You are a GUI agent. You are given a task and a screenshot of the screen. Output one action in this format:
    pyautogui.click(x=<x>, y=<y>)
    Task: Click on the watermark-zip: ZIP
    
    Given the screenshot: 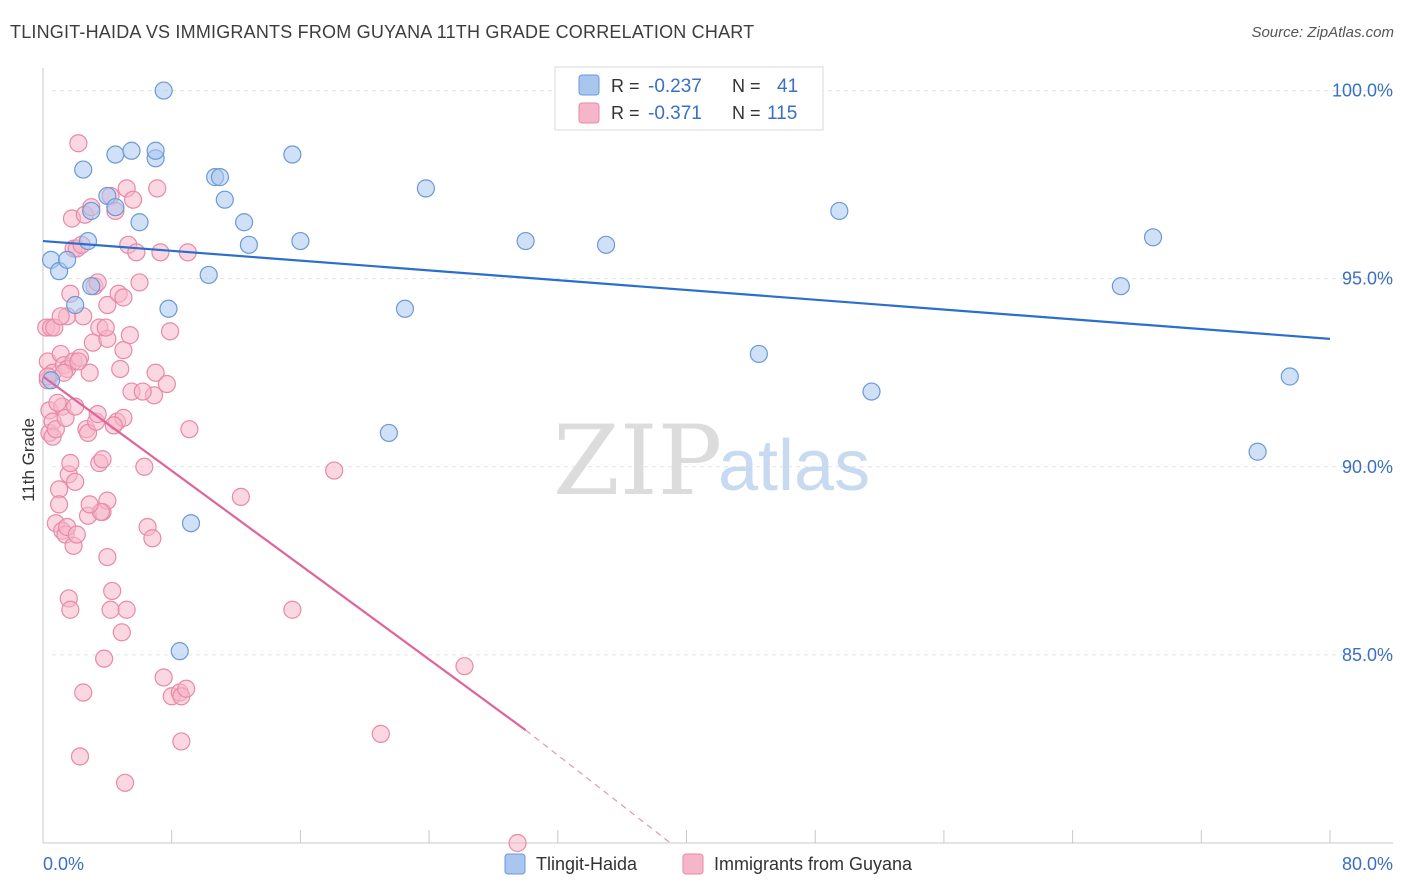 What is the action you would take?
    pyautogui.click(x=637, y=461)
    